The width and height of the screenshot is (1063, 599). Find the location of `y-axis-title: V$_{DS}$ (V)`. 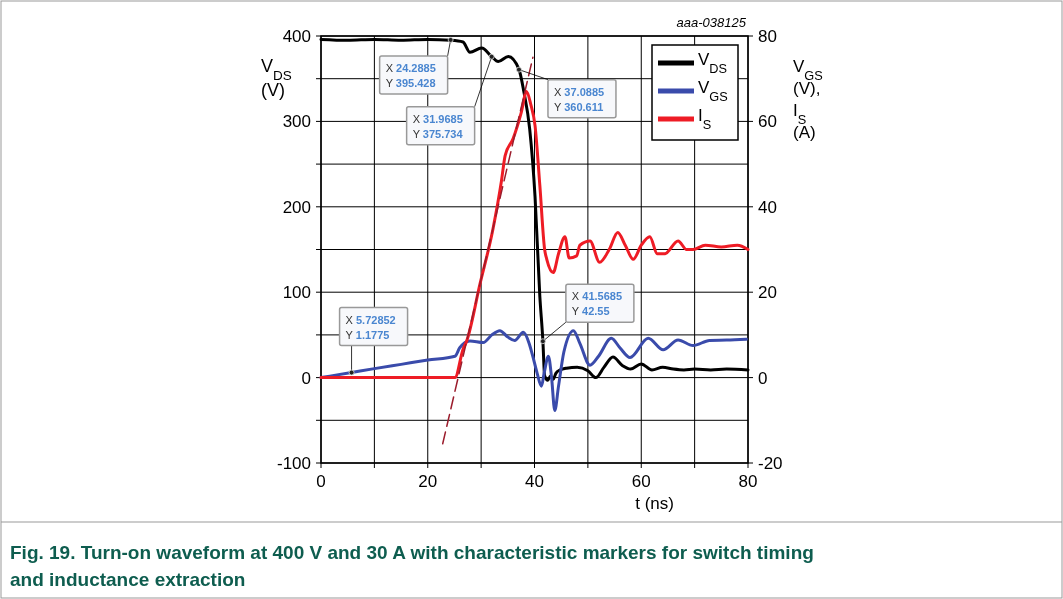

y-axis-title: V$_{DS}$ (V) is located at coordinates (276, 78).